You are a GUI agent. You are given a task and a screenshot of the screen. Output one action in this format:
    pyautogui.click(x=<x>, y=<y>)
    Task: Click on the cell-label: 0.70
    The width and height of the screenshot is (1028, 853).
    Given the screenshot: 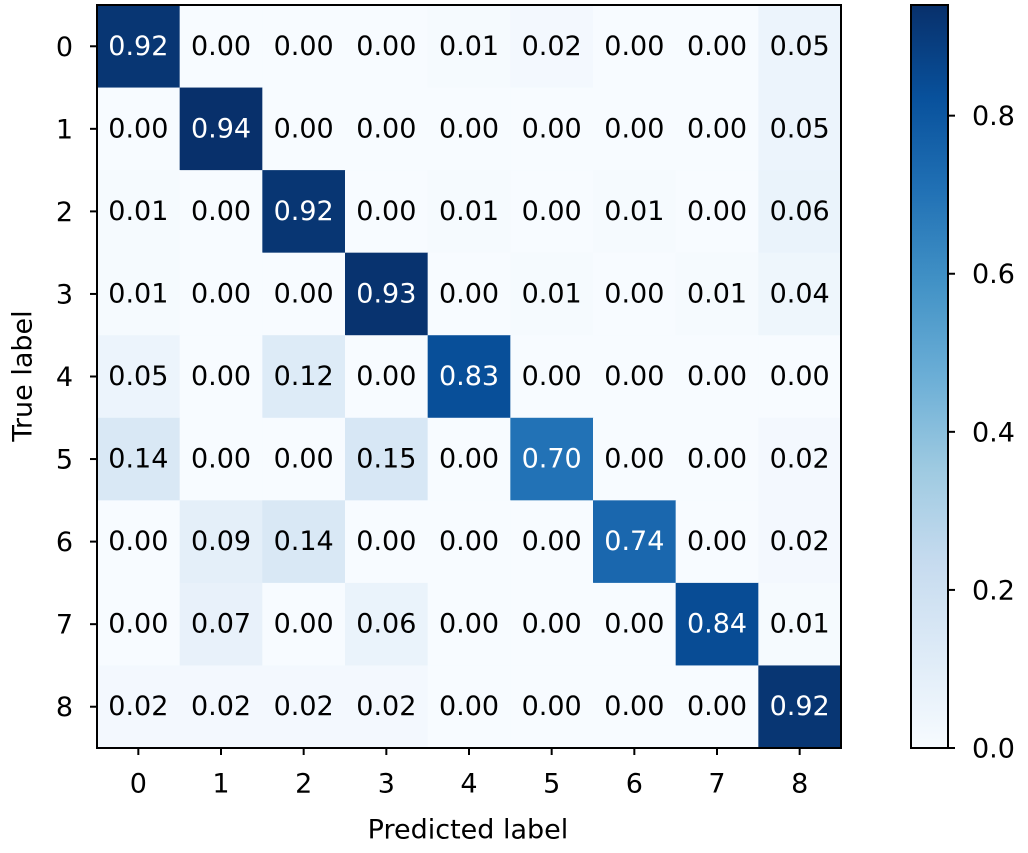 What is the action you would take?
    pyautogui.click(x=552, y=459)
    